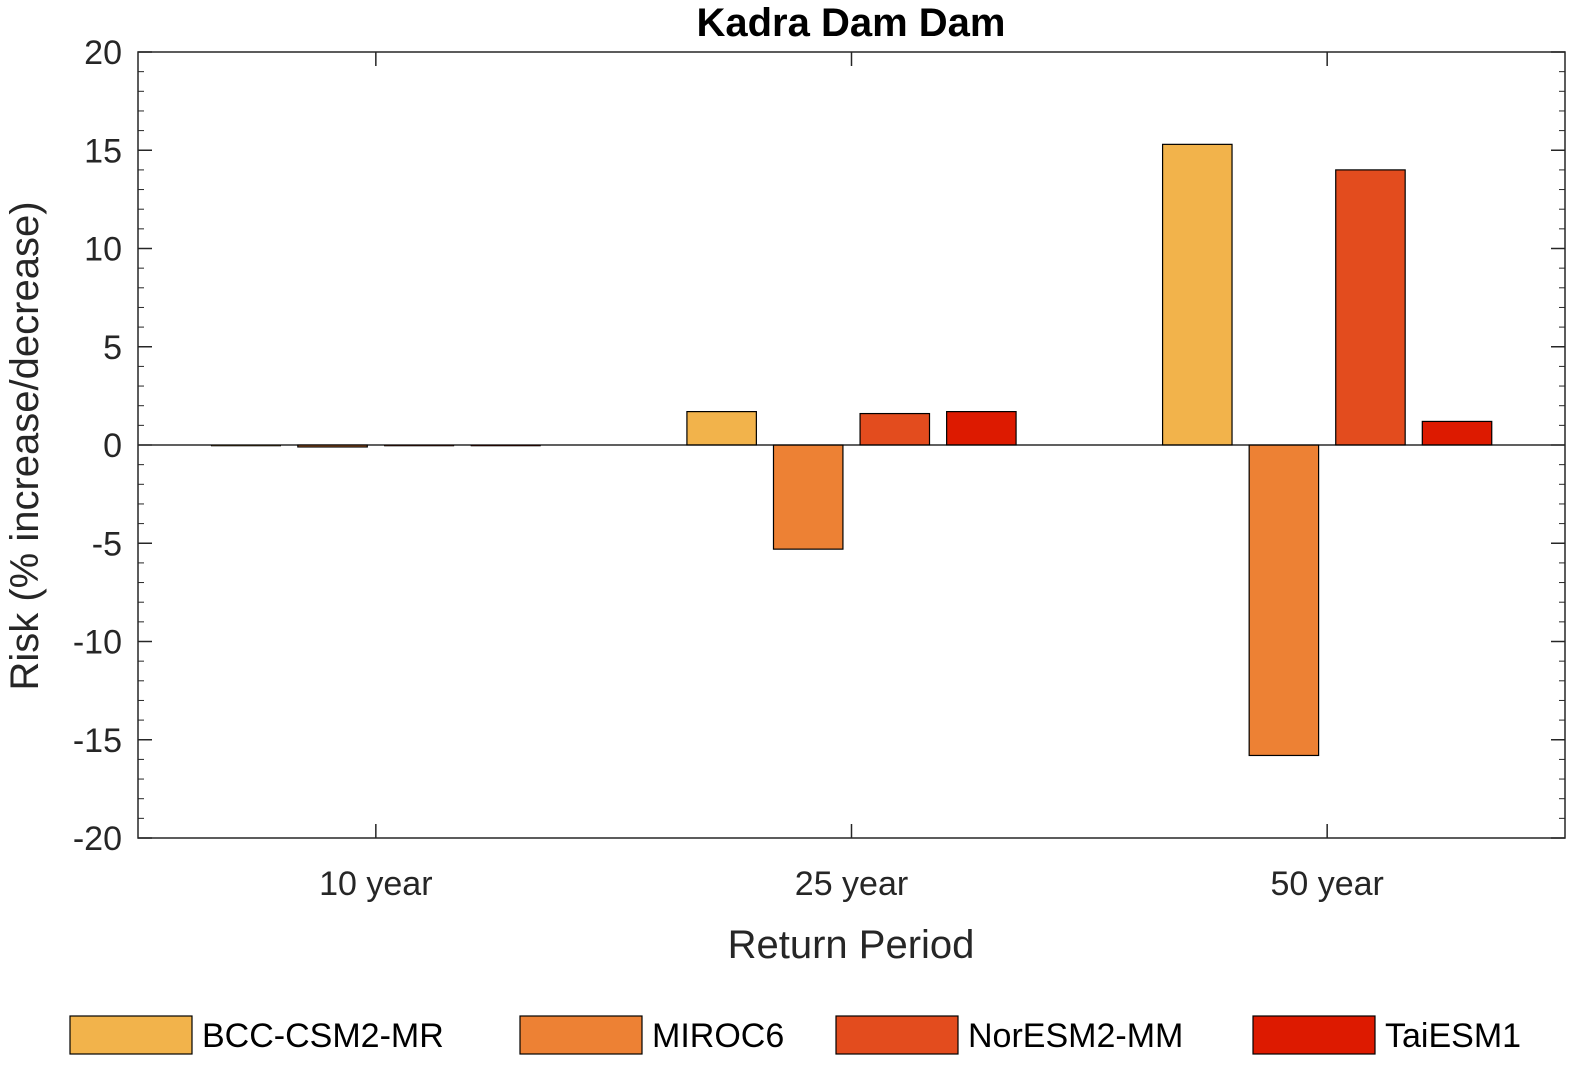 This screenshot has width=1596, height=1077. What do you see at coordinates (375, 884) in the screenshot?
I see `x-tick-label: 10 year` at bounding box center [375, 884].